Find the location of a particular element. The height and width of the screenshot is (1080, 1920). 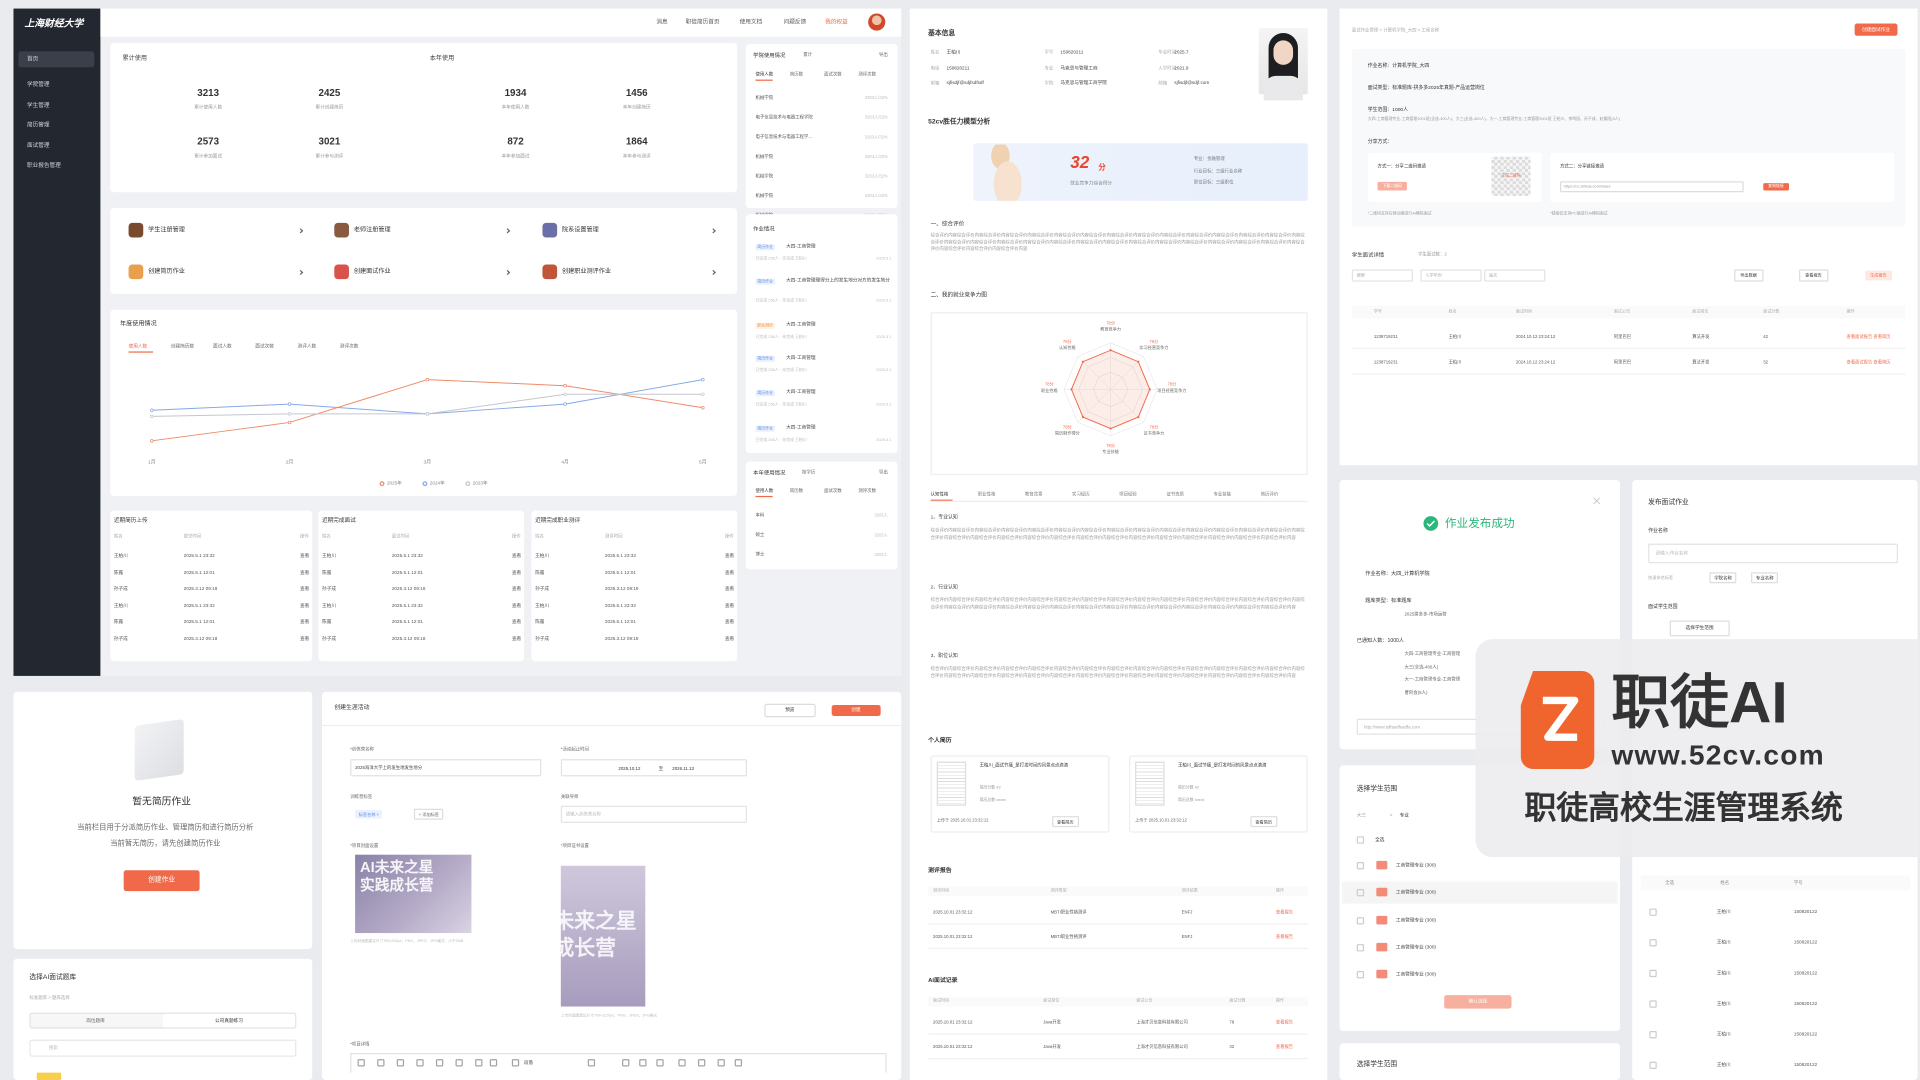

report-tab: 项目经验 is located at coordinates (1128, 494).